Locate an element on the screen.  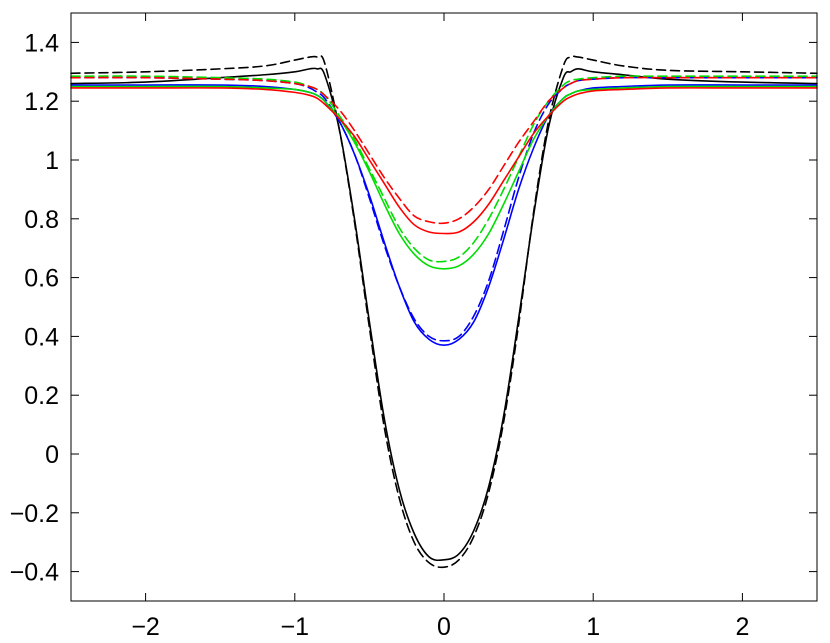
y-tick-label: −0.4 is located at coordinates (34, 573).